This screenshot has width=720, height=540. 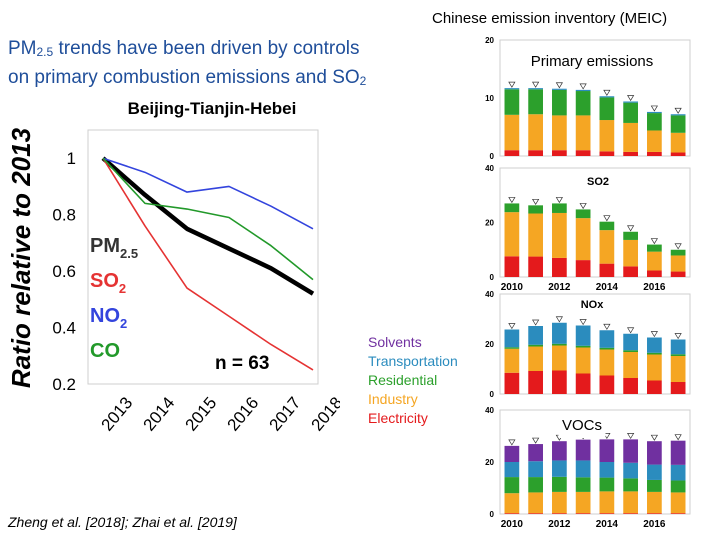 What do you see at coordinates (654, 287) in the screenshot?
I see `x-tick-label: 2016` at bounding box center [654, 287].